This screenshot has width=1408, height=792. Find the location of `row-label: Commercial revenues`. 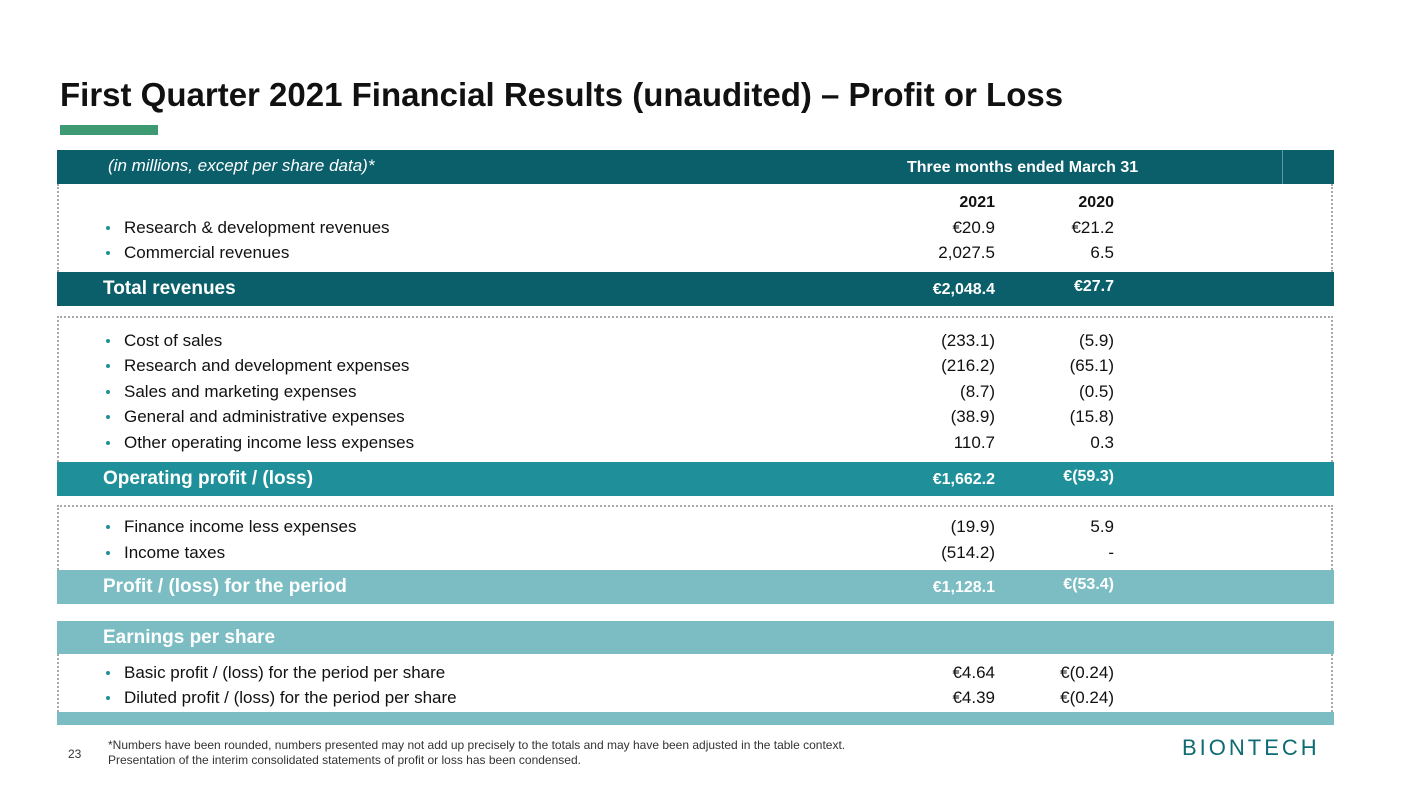

row-label: Commercial revenues is located at coordinates (207, 252).